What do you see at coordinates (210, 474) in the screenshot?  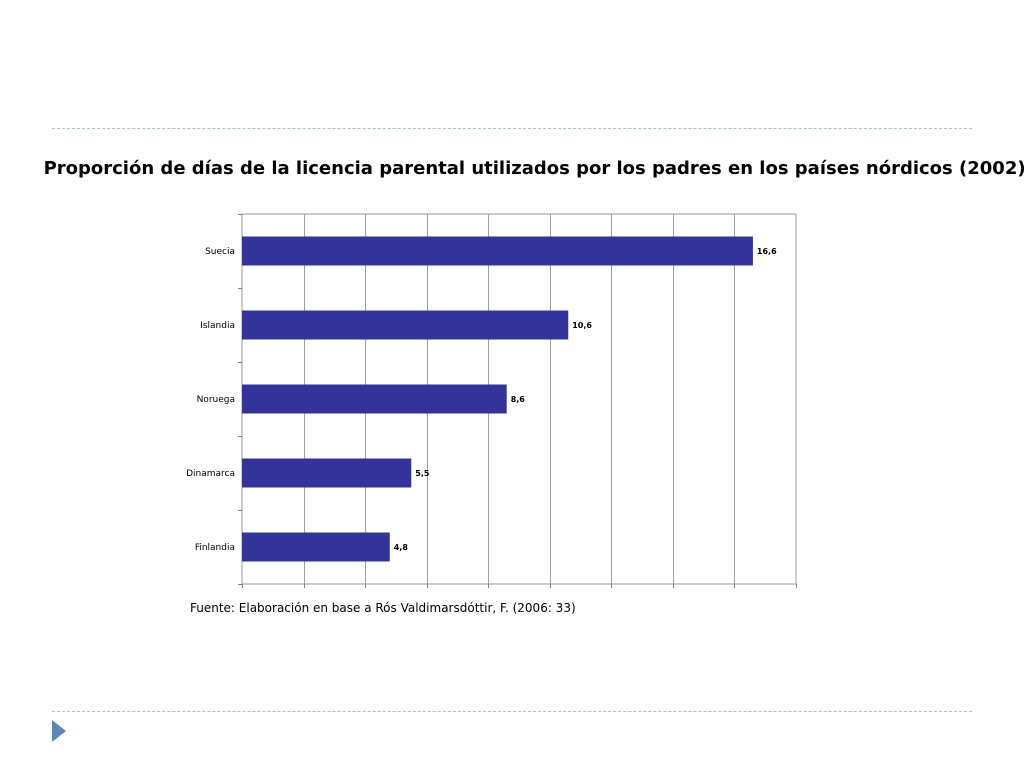 I see `category-label: Dinamarca` at bounding box center [210, 474].